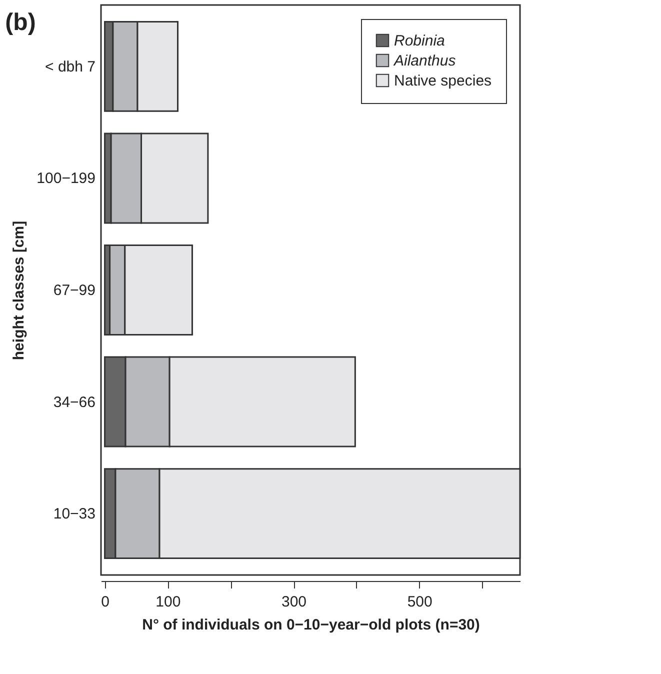 This screenshot has width=661, height=674. What do you see at coordinates (66, 179) in the screenshot?
I see `y-tick-label: 100−199` at bounding box center [66, 179].